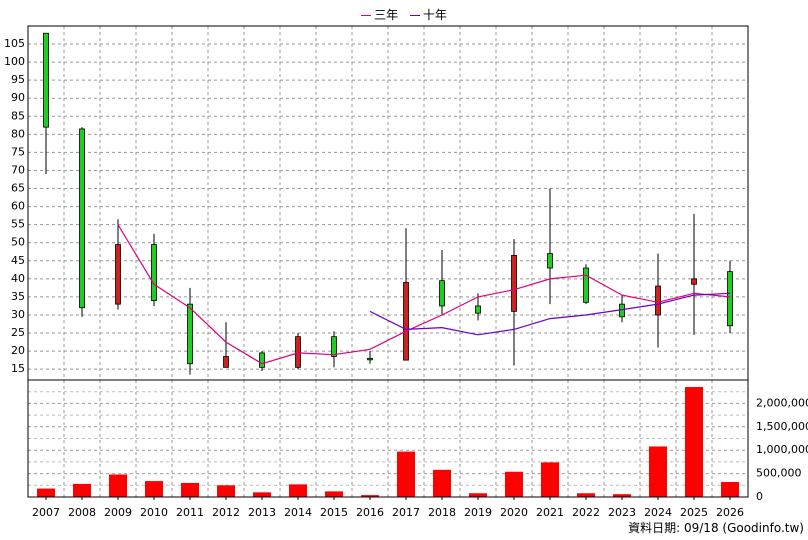 This screenshot has height=540, width=808. I want to click on legend-item-ten-year: 十年, so click(428, 14).